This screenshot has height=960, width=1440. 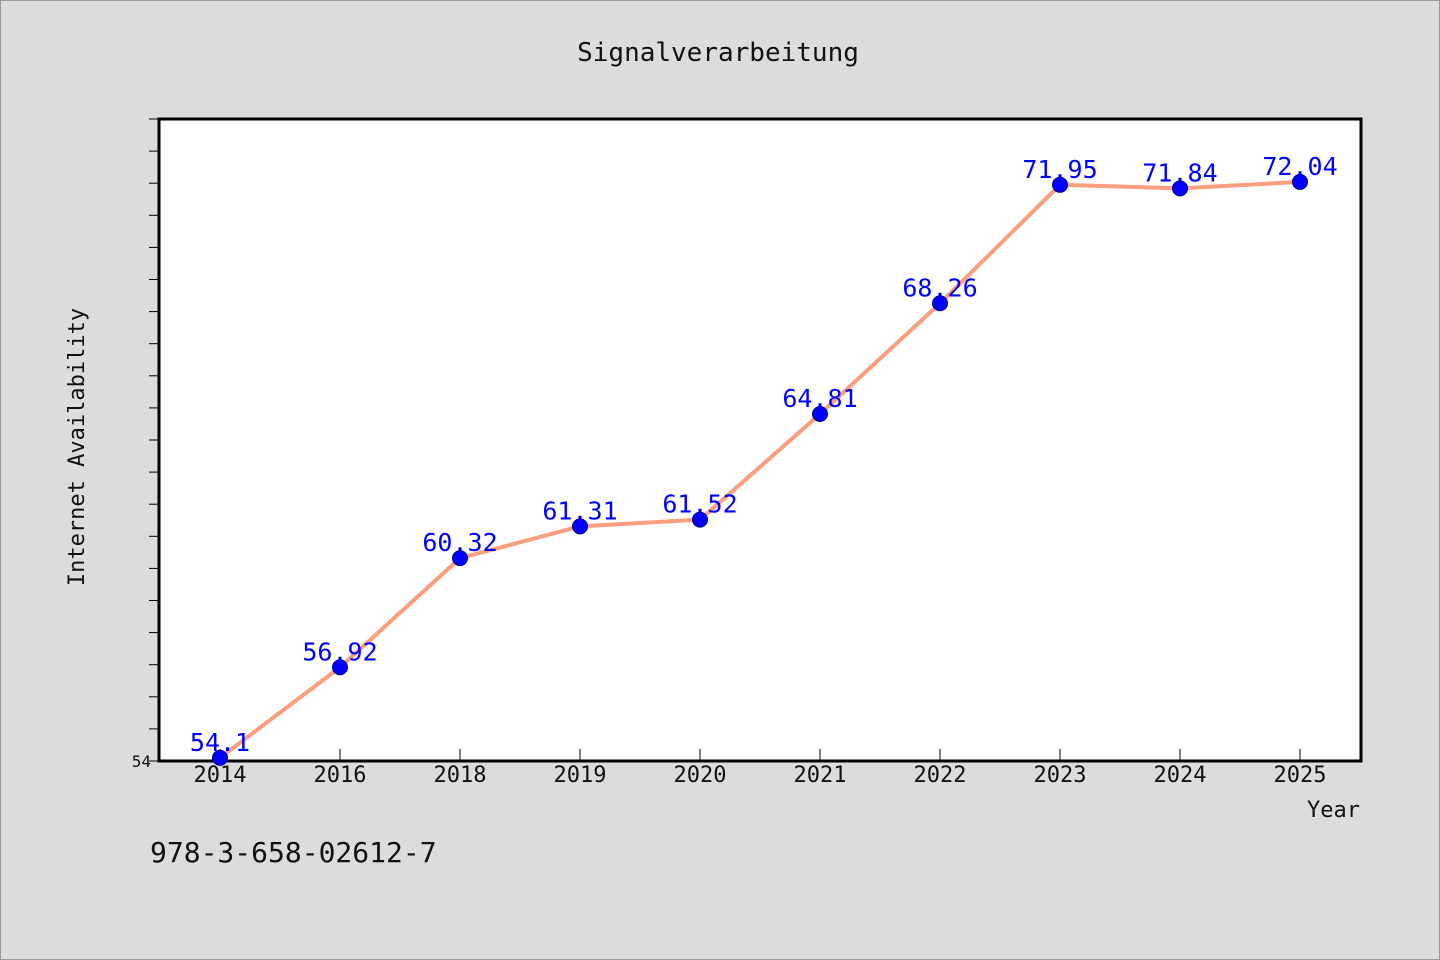 I want to click on x-axis-label: Year, so click(x=1333, y=810).